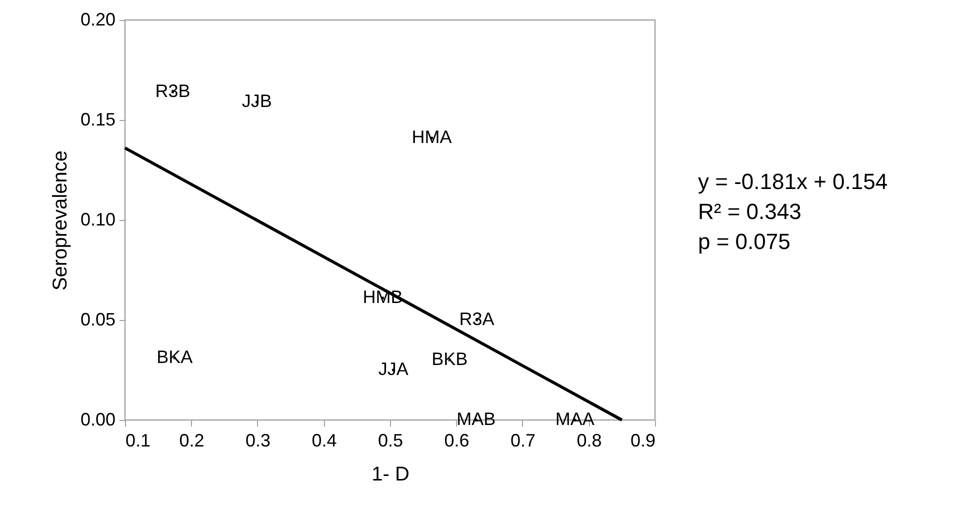 Image resolution: width=974 pixels, height=519 pixels. What do you see at coordinates (98, 320) in the screenshot?
I see `y-tick-label: 0.05` at bounding box center [98, 320].